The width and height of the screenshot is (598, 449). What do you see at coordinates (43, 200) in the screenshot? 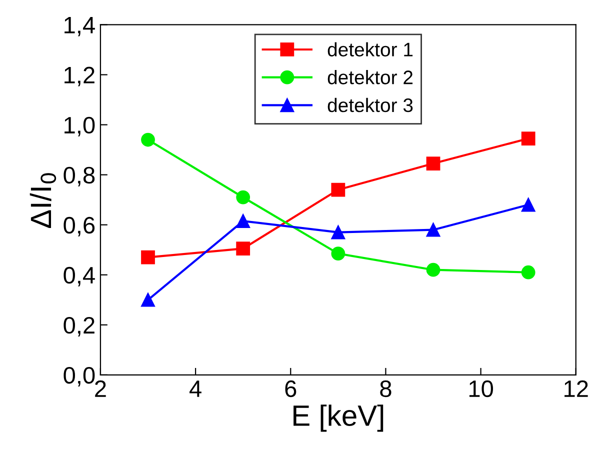
I see `y-axis-title: ΔI/I$_{0}$` at bounding box center [43, 200].